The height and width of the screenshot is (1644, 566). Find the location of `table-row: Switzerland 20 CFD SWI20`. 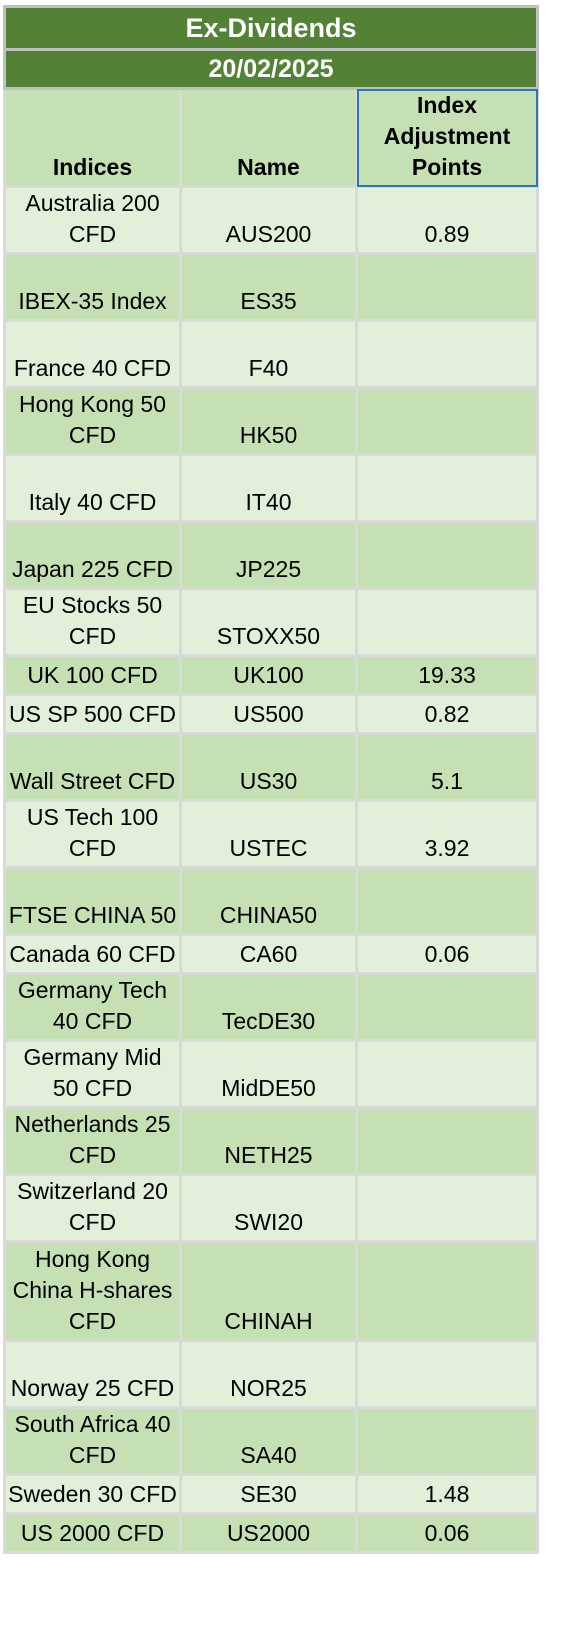

table-row: Switzerland 20 CFD SWI20 is located at coordinates (271, 1208).